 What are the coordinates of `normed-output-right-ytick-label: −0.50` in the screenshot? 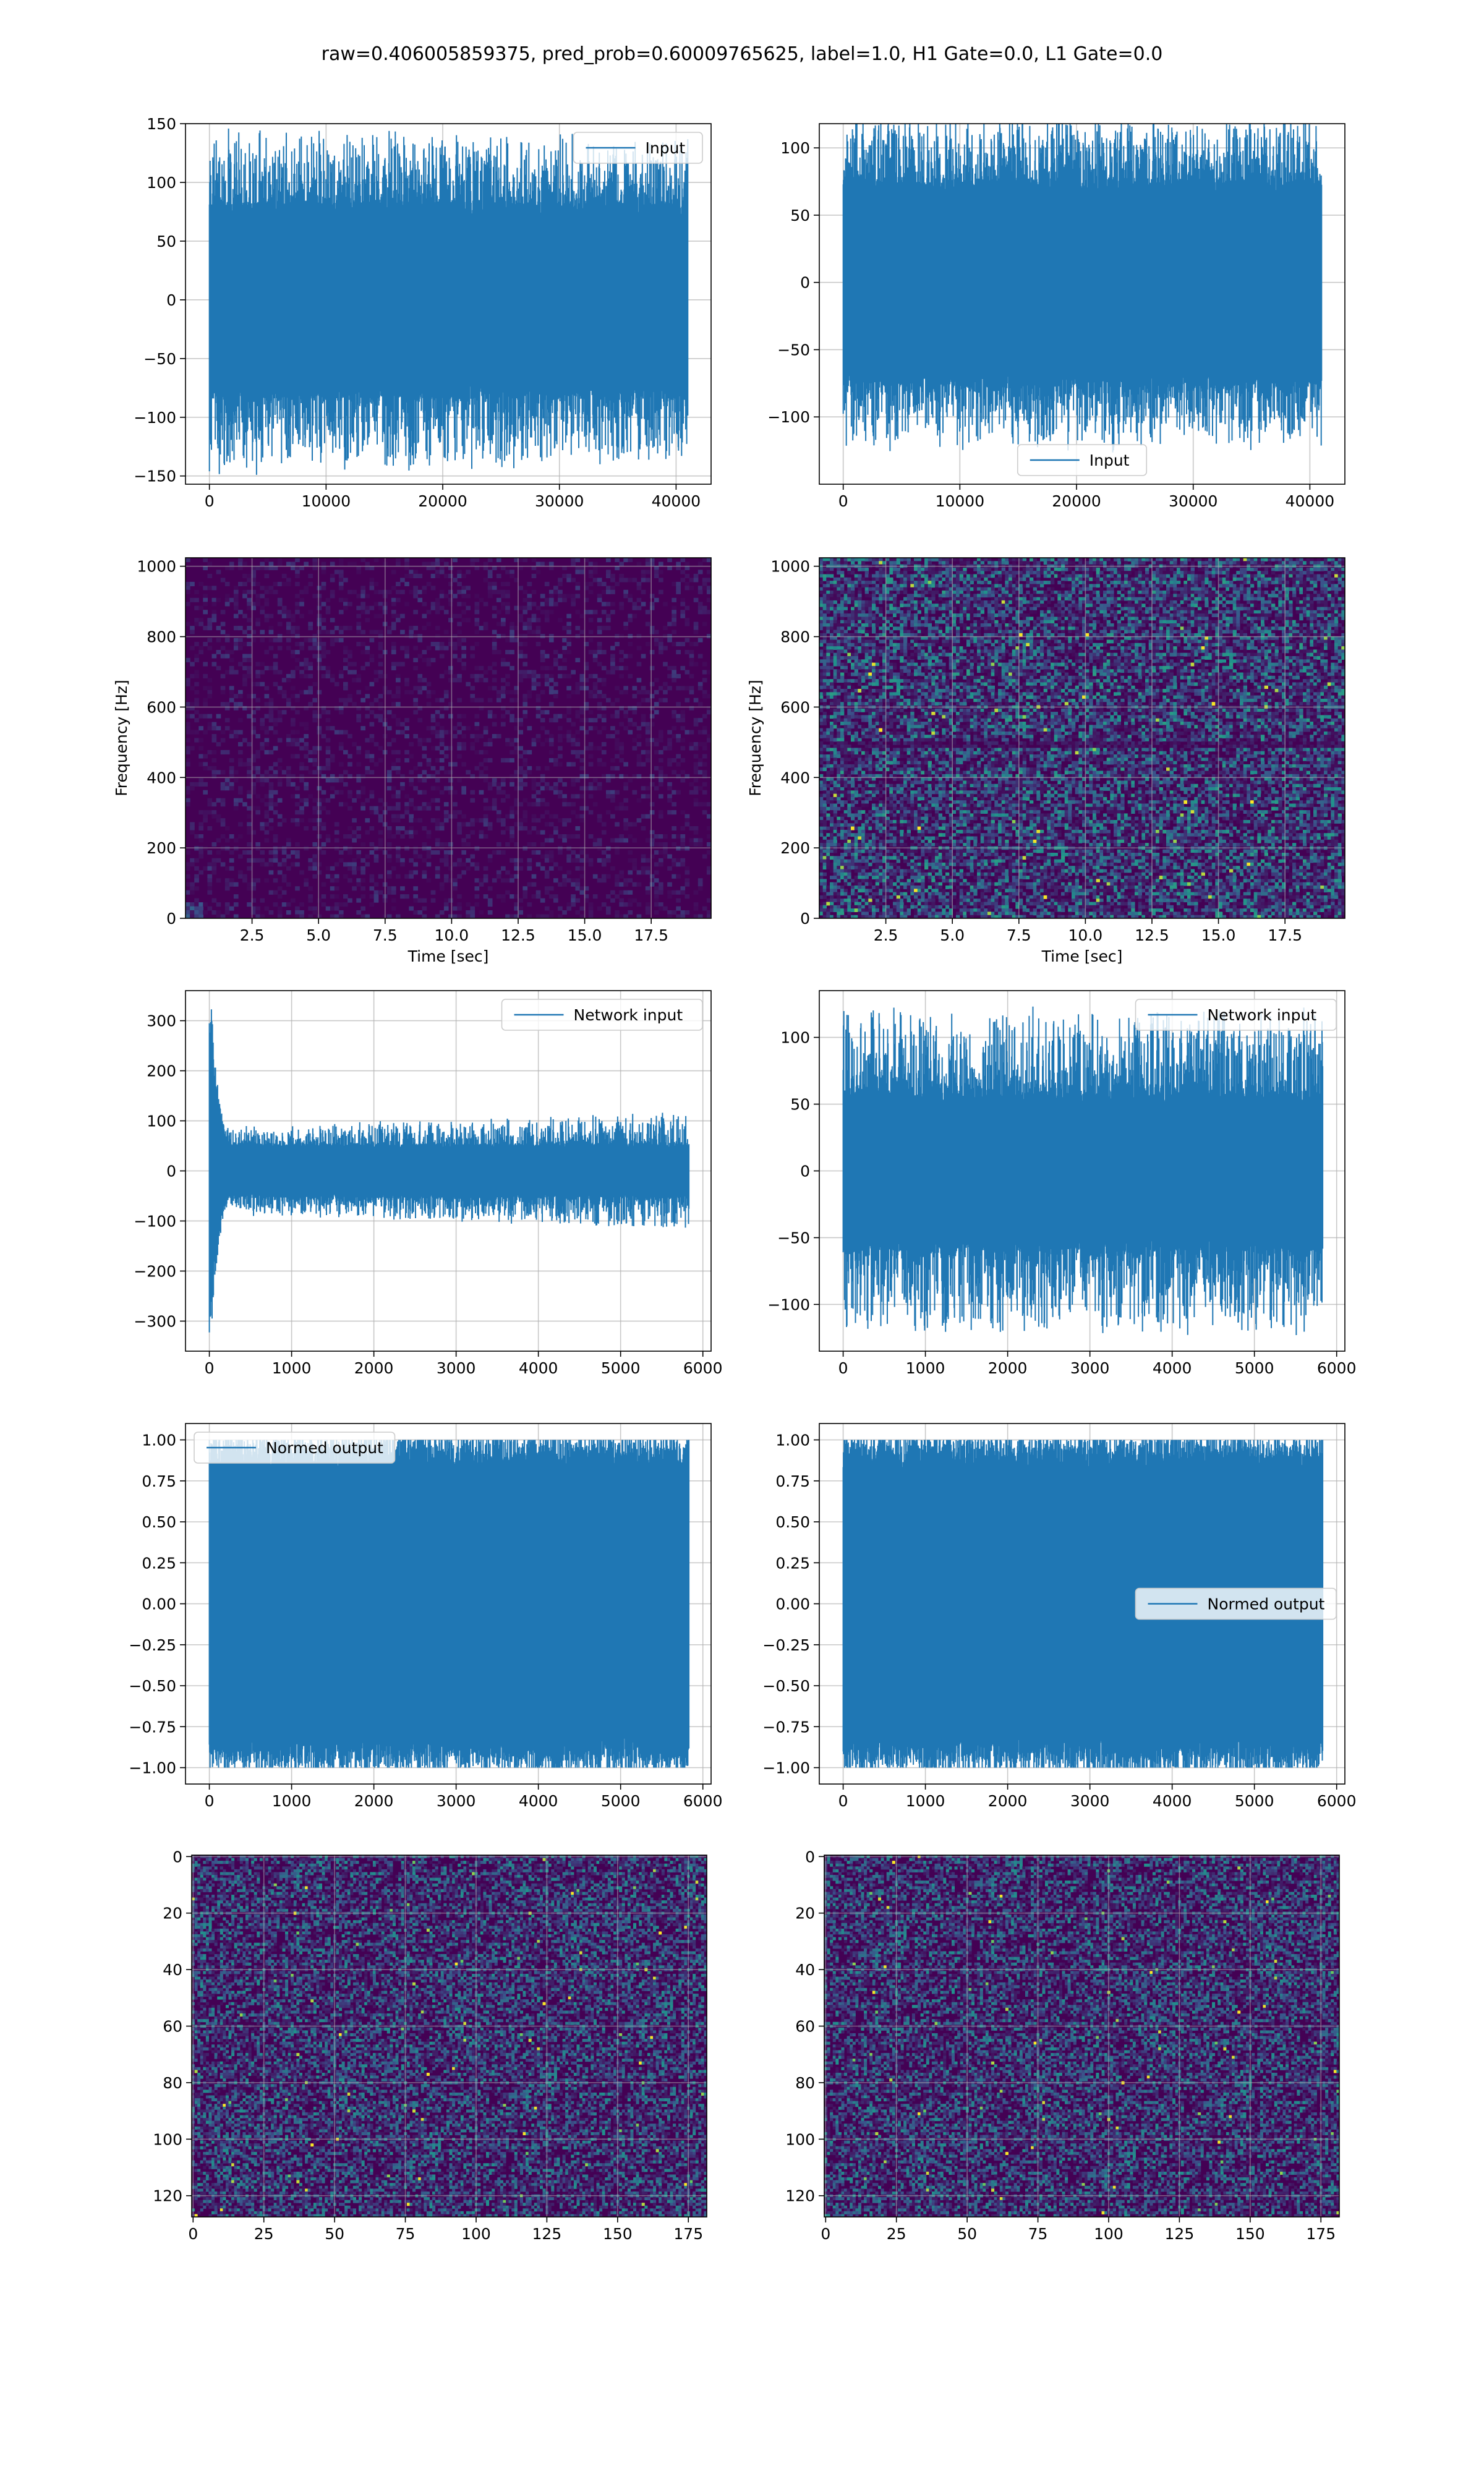 It's located at (786, 1686).